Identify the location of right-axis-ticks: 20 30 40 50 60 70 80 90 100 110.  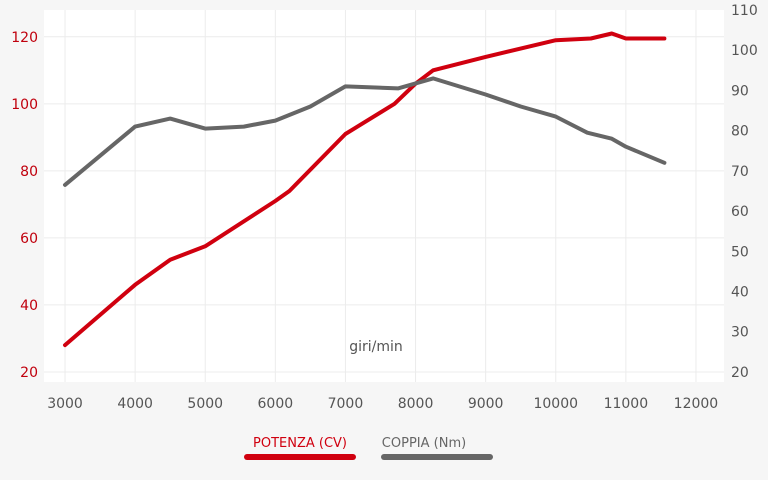
(744, 192).